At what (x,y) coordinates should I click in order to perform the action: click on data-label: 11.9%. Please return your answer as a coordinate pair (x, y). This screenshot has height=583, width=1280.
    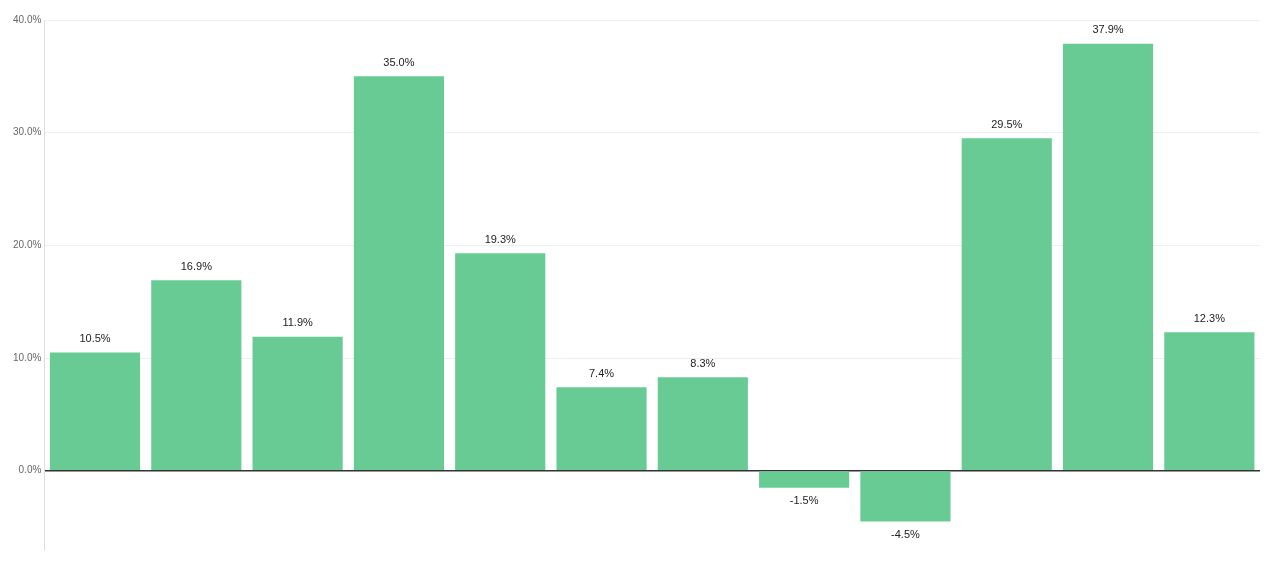
    Looking at the image, I should click on (298, 322).